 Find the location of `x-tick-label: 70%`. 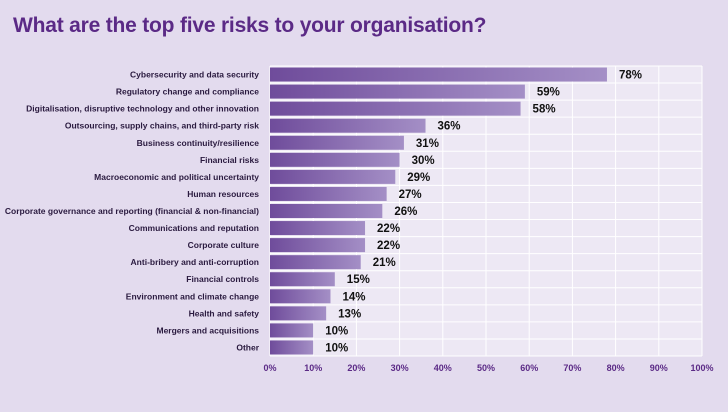

x-tick-label: 70% is located at coordinates (572, 368).